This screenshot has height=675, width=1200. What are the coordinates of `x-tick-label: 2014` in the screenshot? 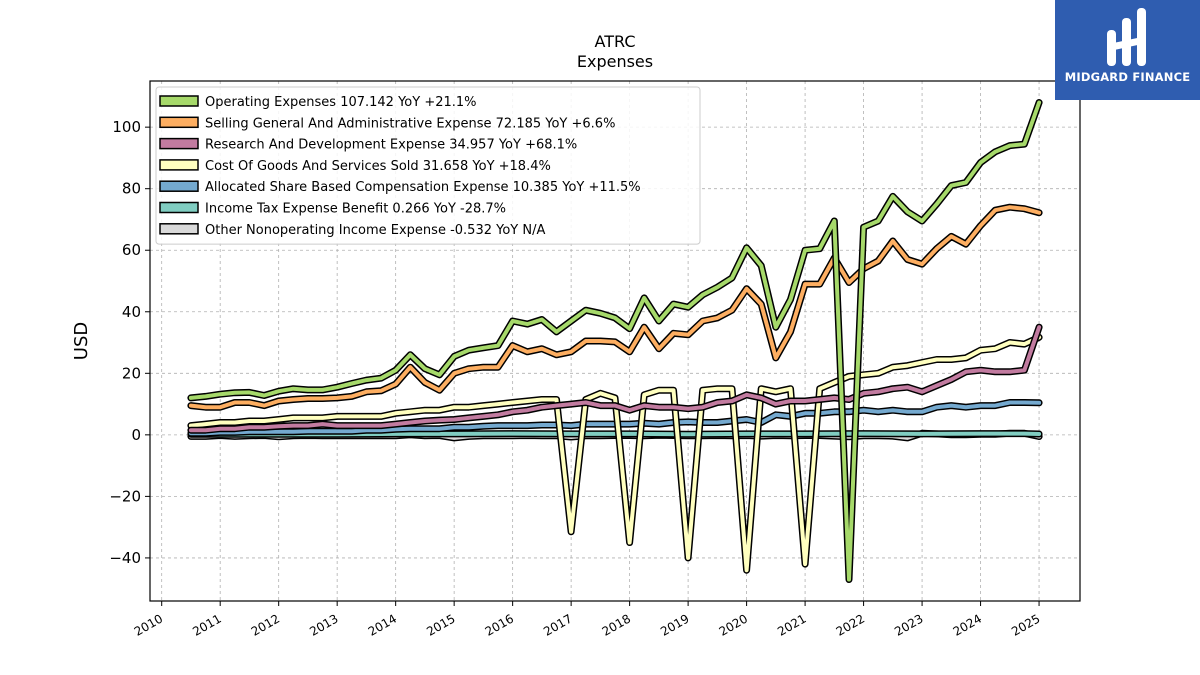 It's located at (382, 624).